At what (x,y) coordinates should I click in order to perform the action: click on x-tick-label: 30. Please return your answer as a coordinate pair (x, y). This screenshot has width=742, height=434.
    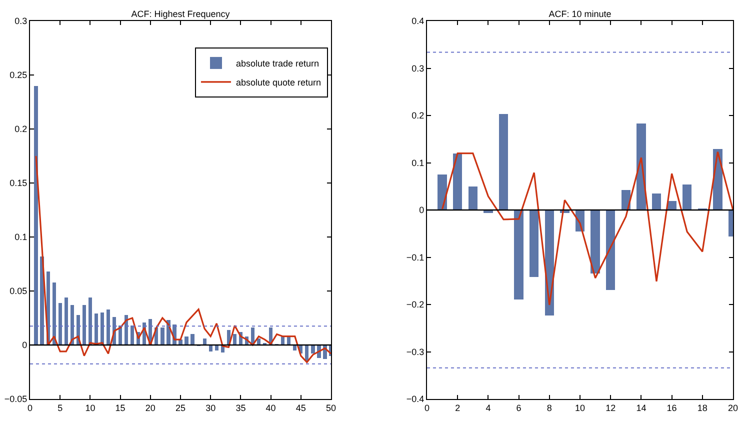
    Looking at the image, I should click on (211, 407).